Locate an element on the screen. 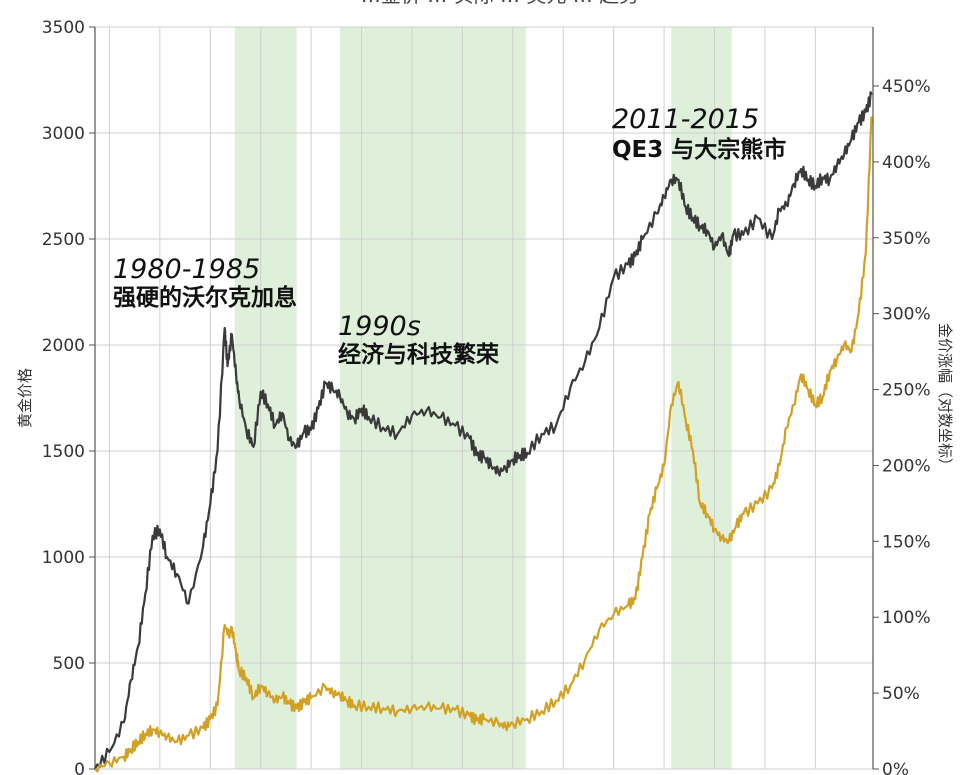 The image size is (962, 775). right-tick-label: 250% is located at coordinates (906, 391).